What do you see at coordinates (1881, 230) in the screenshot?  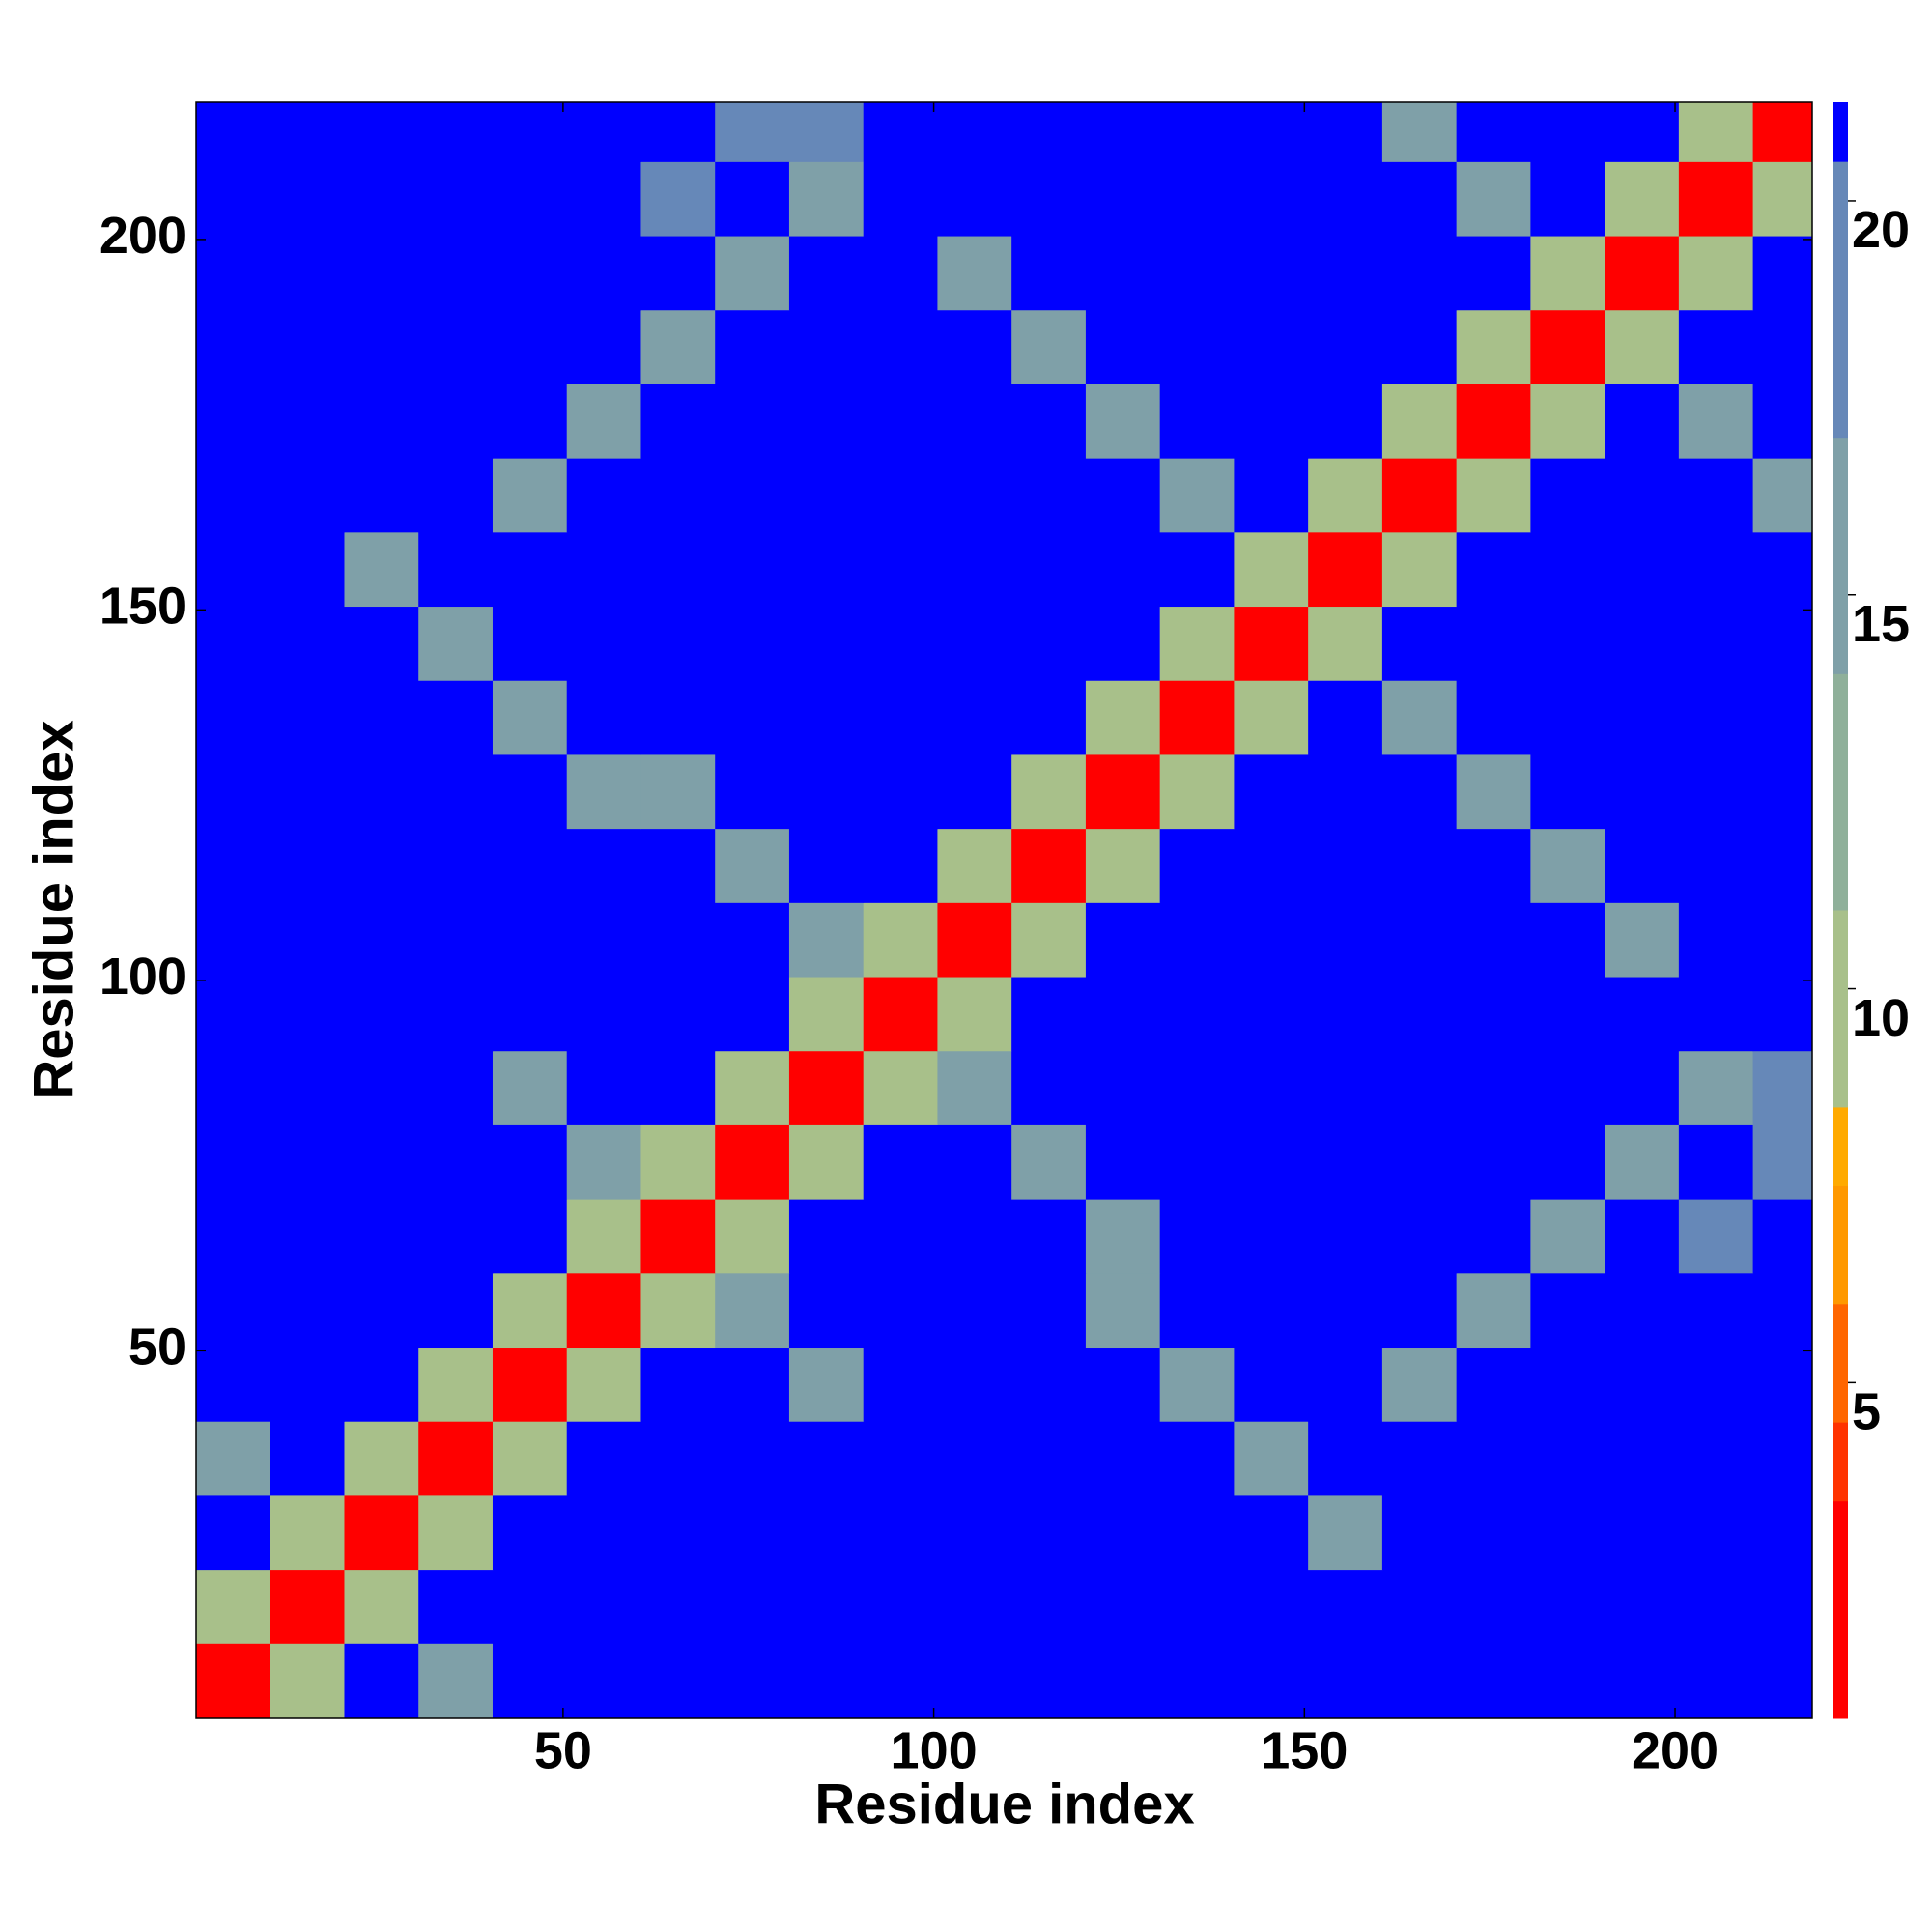 I see `colorbar-tick-label: 20` at bounding box center [1881, 230].